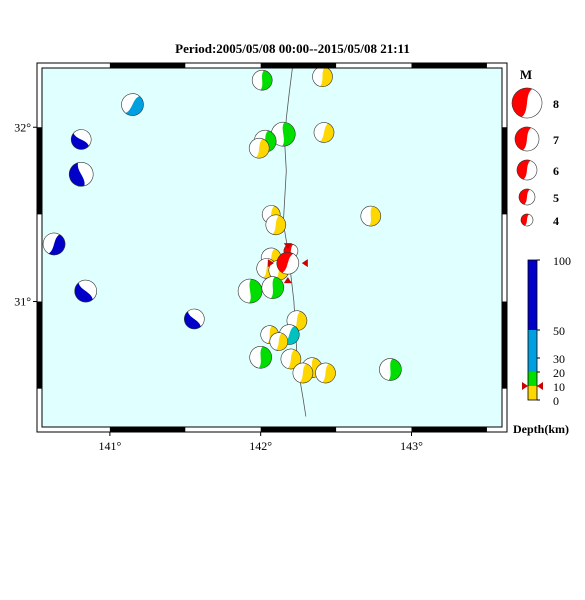 The image size is (585, 600). Describe the element at coordinates (22, 127) in the screenshot. I see `lat-tick-label: 32°` at that location.